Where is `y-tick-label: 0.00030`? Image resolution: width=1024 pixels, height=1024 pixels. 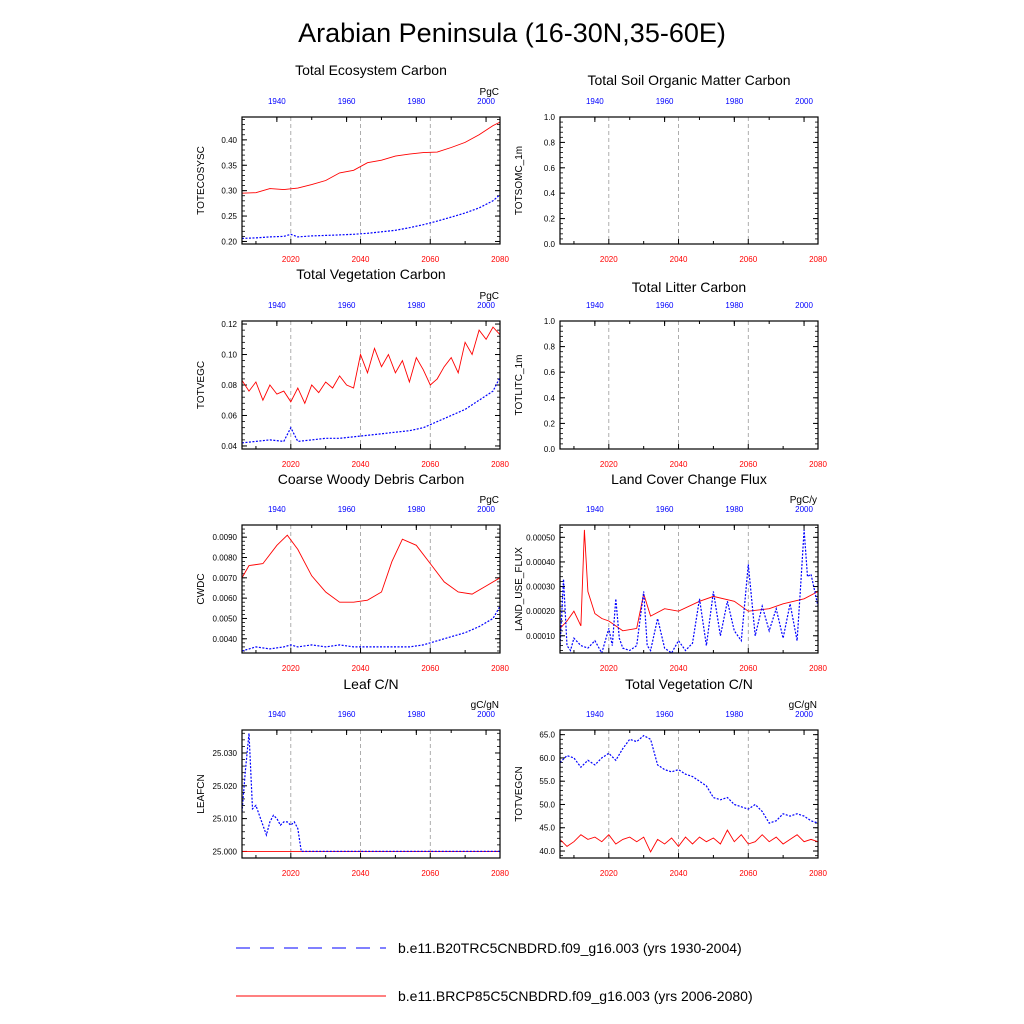
y-tick-label: 0.00030 is located at coordinates (540, 587).